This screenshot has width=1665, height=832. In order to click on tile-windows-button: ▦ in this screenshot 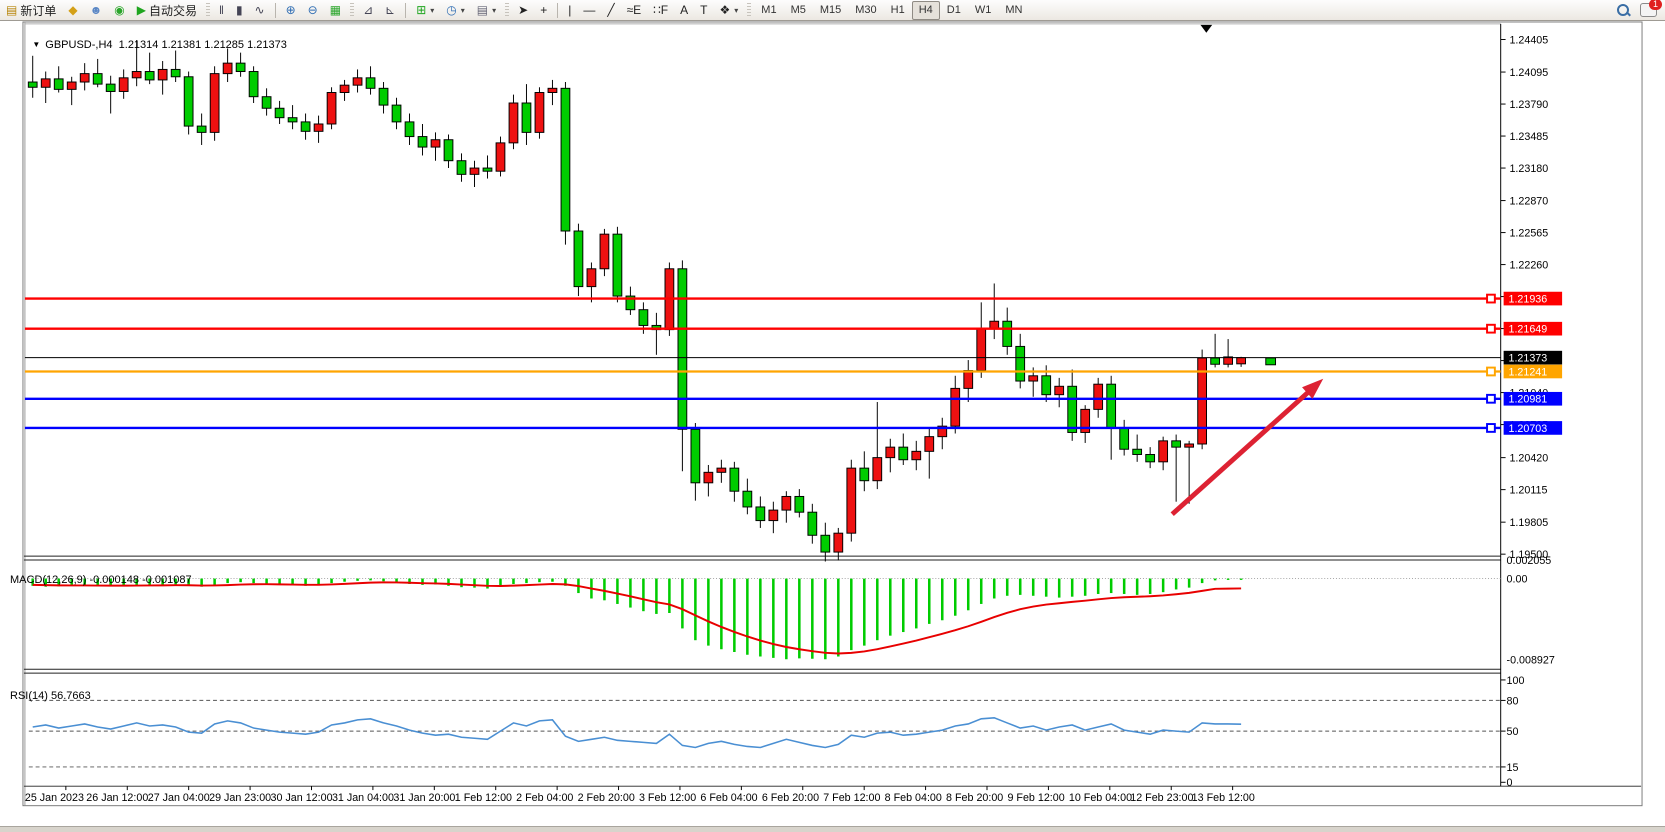, I will do `click(335, 10)`.